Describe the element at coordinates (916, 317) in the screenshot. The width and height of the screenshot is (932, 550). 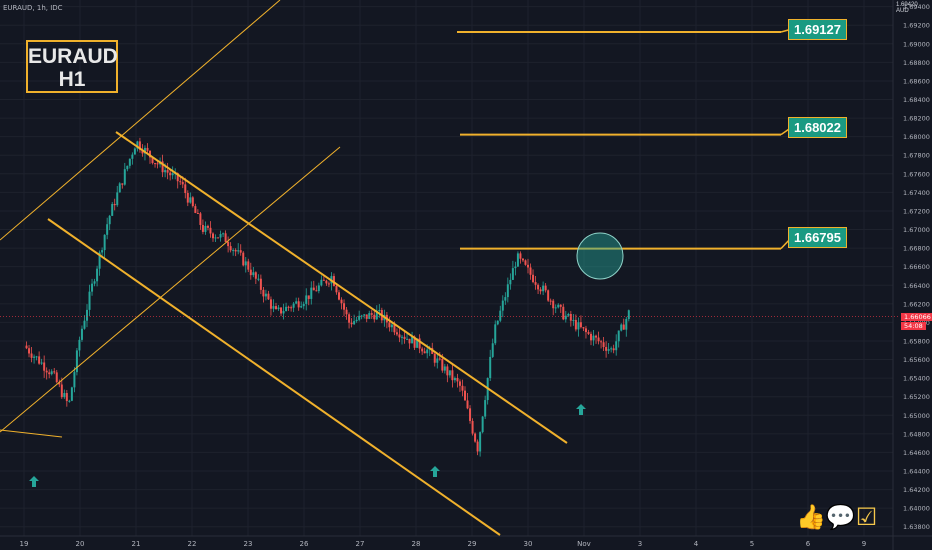
I see `last-price-tag: 1.66066` at that location.